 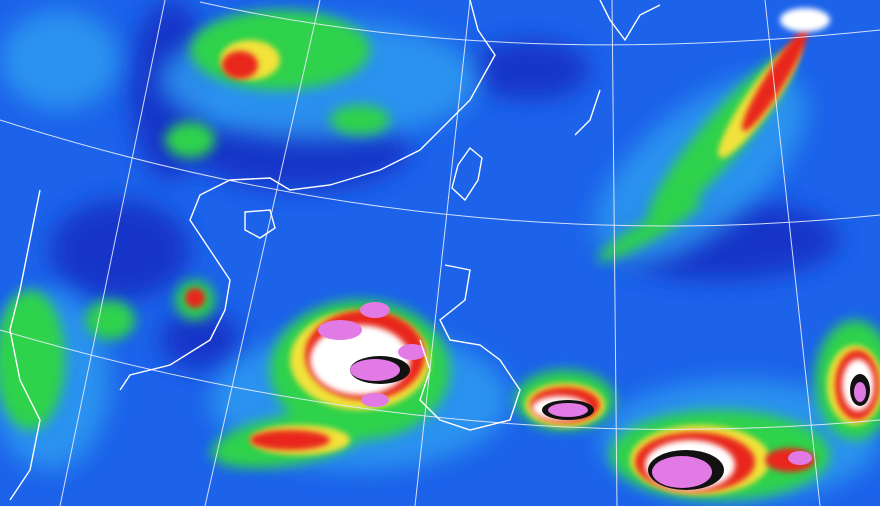 What do you see at coordinates (470, 347) in the screenshot?
I see `philippines-outline` at bounding box center [470, 347].